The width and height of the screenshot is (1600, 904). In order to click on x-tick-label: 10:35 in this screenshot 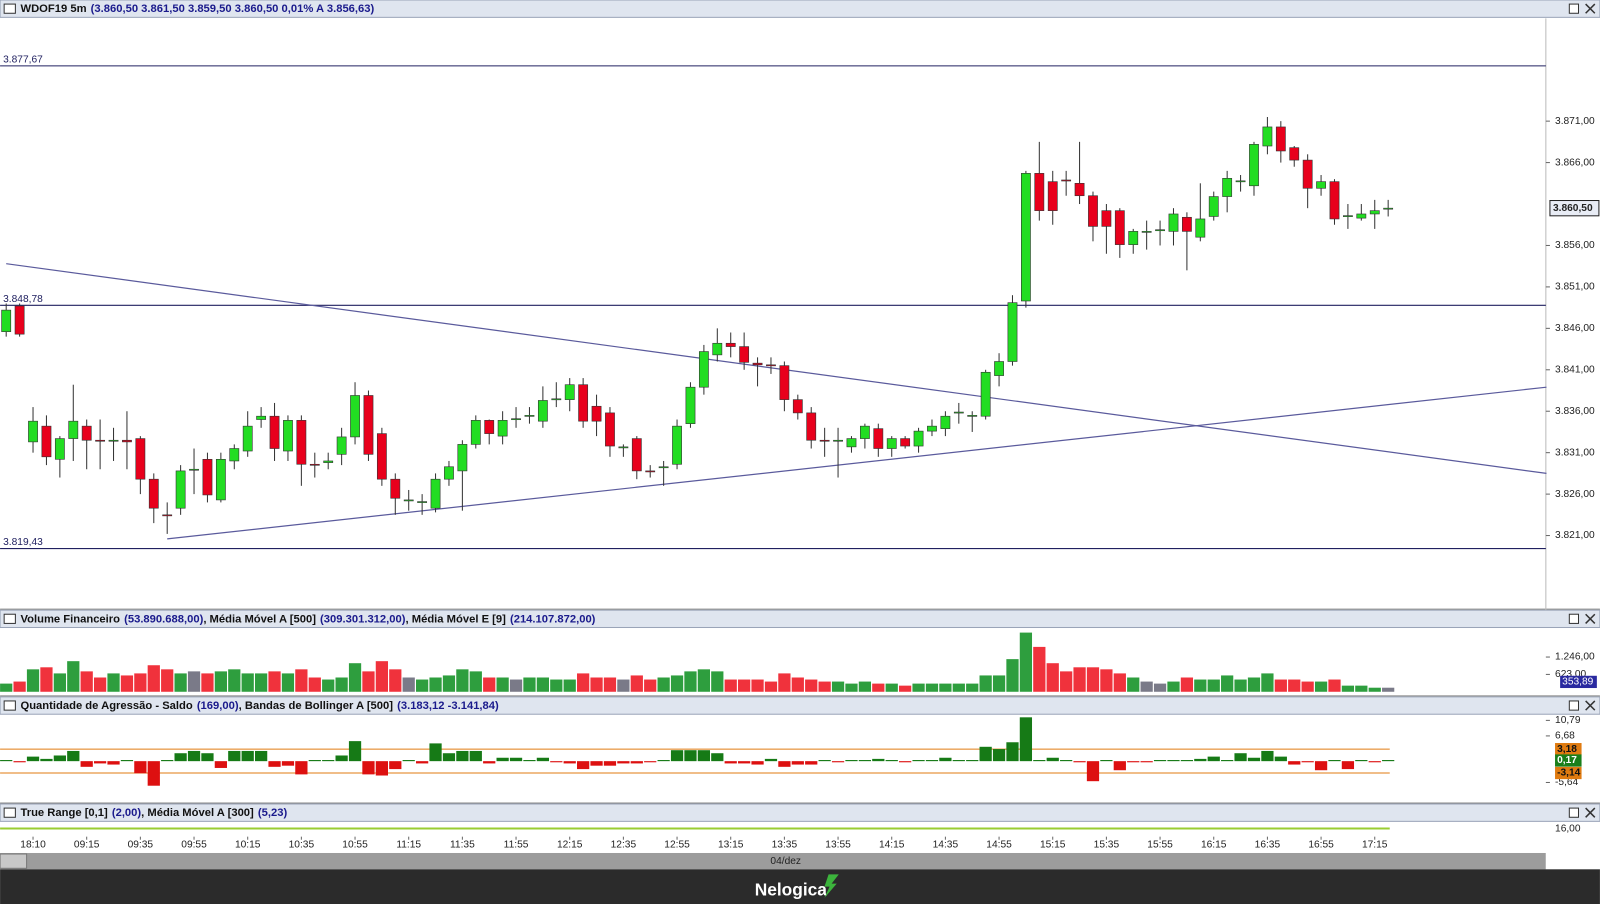, I will do `click(302, 845)`.